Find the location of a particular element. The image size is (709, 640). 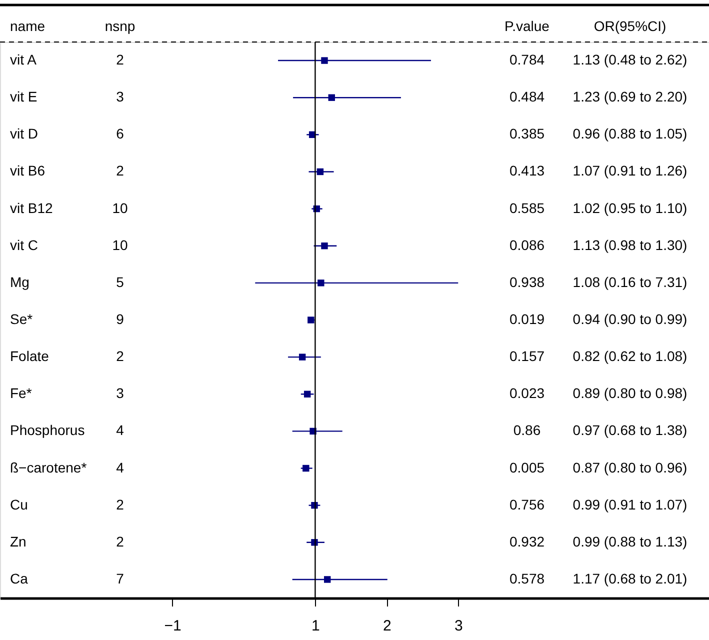

y-tick-label: Cu is located at coordinates (19, 504).